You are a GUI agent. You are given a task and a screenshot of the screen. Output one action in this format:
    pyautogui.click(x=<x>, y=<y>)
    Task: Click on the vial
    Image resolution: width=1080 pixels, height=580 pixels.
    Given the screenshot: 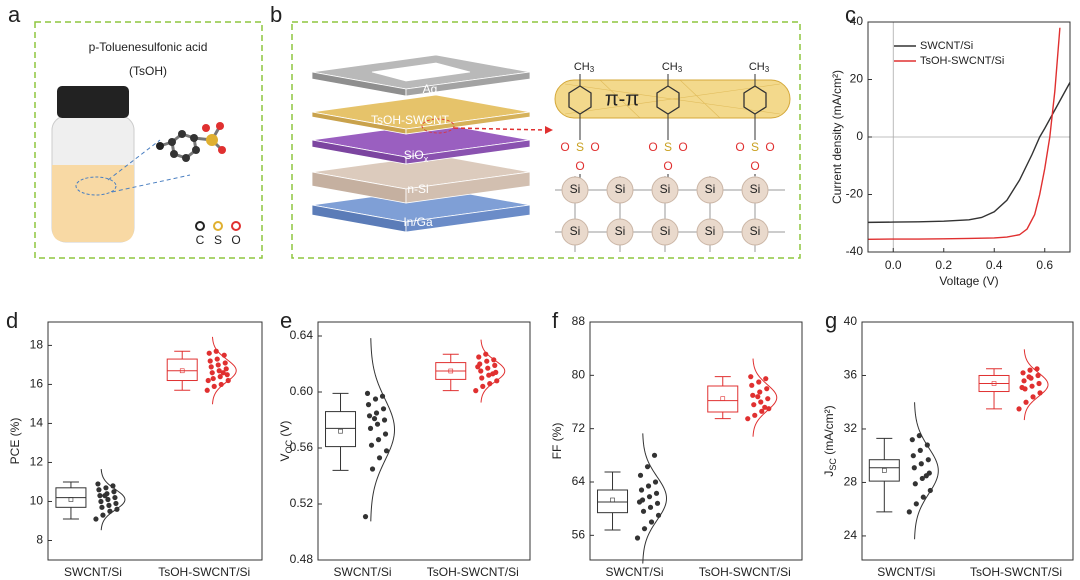 What is the action you would take?
    pyautogui.click(x=121, y=164)
    